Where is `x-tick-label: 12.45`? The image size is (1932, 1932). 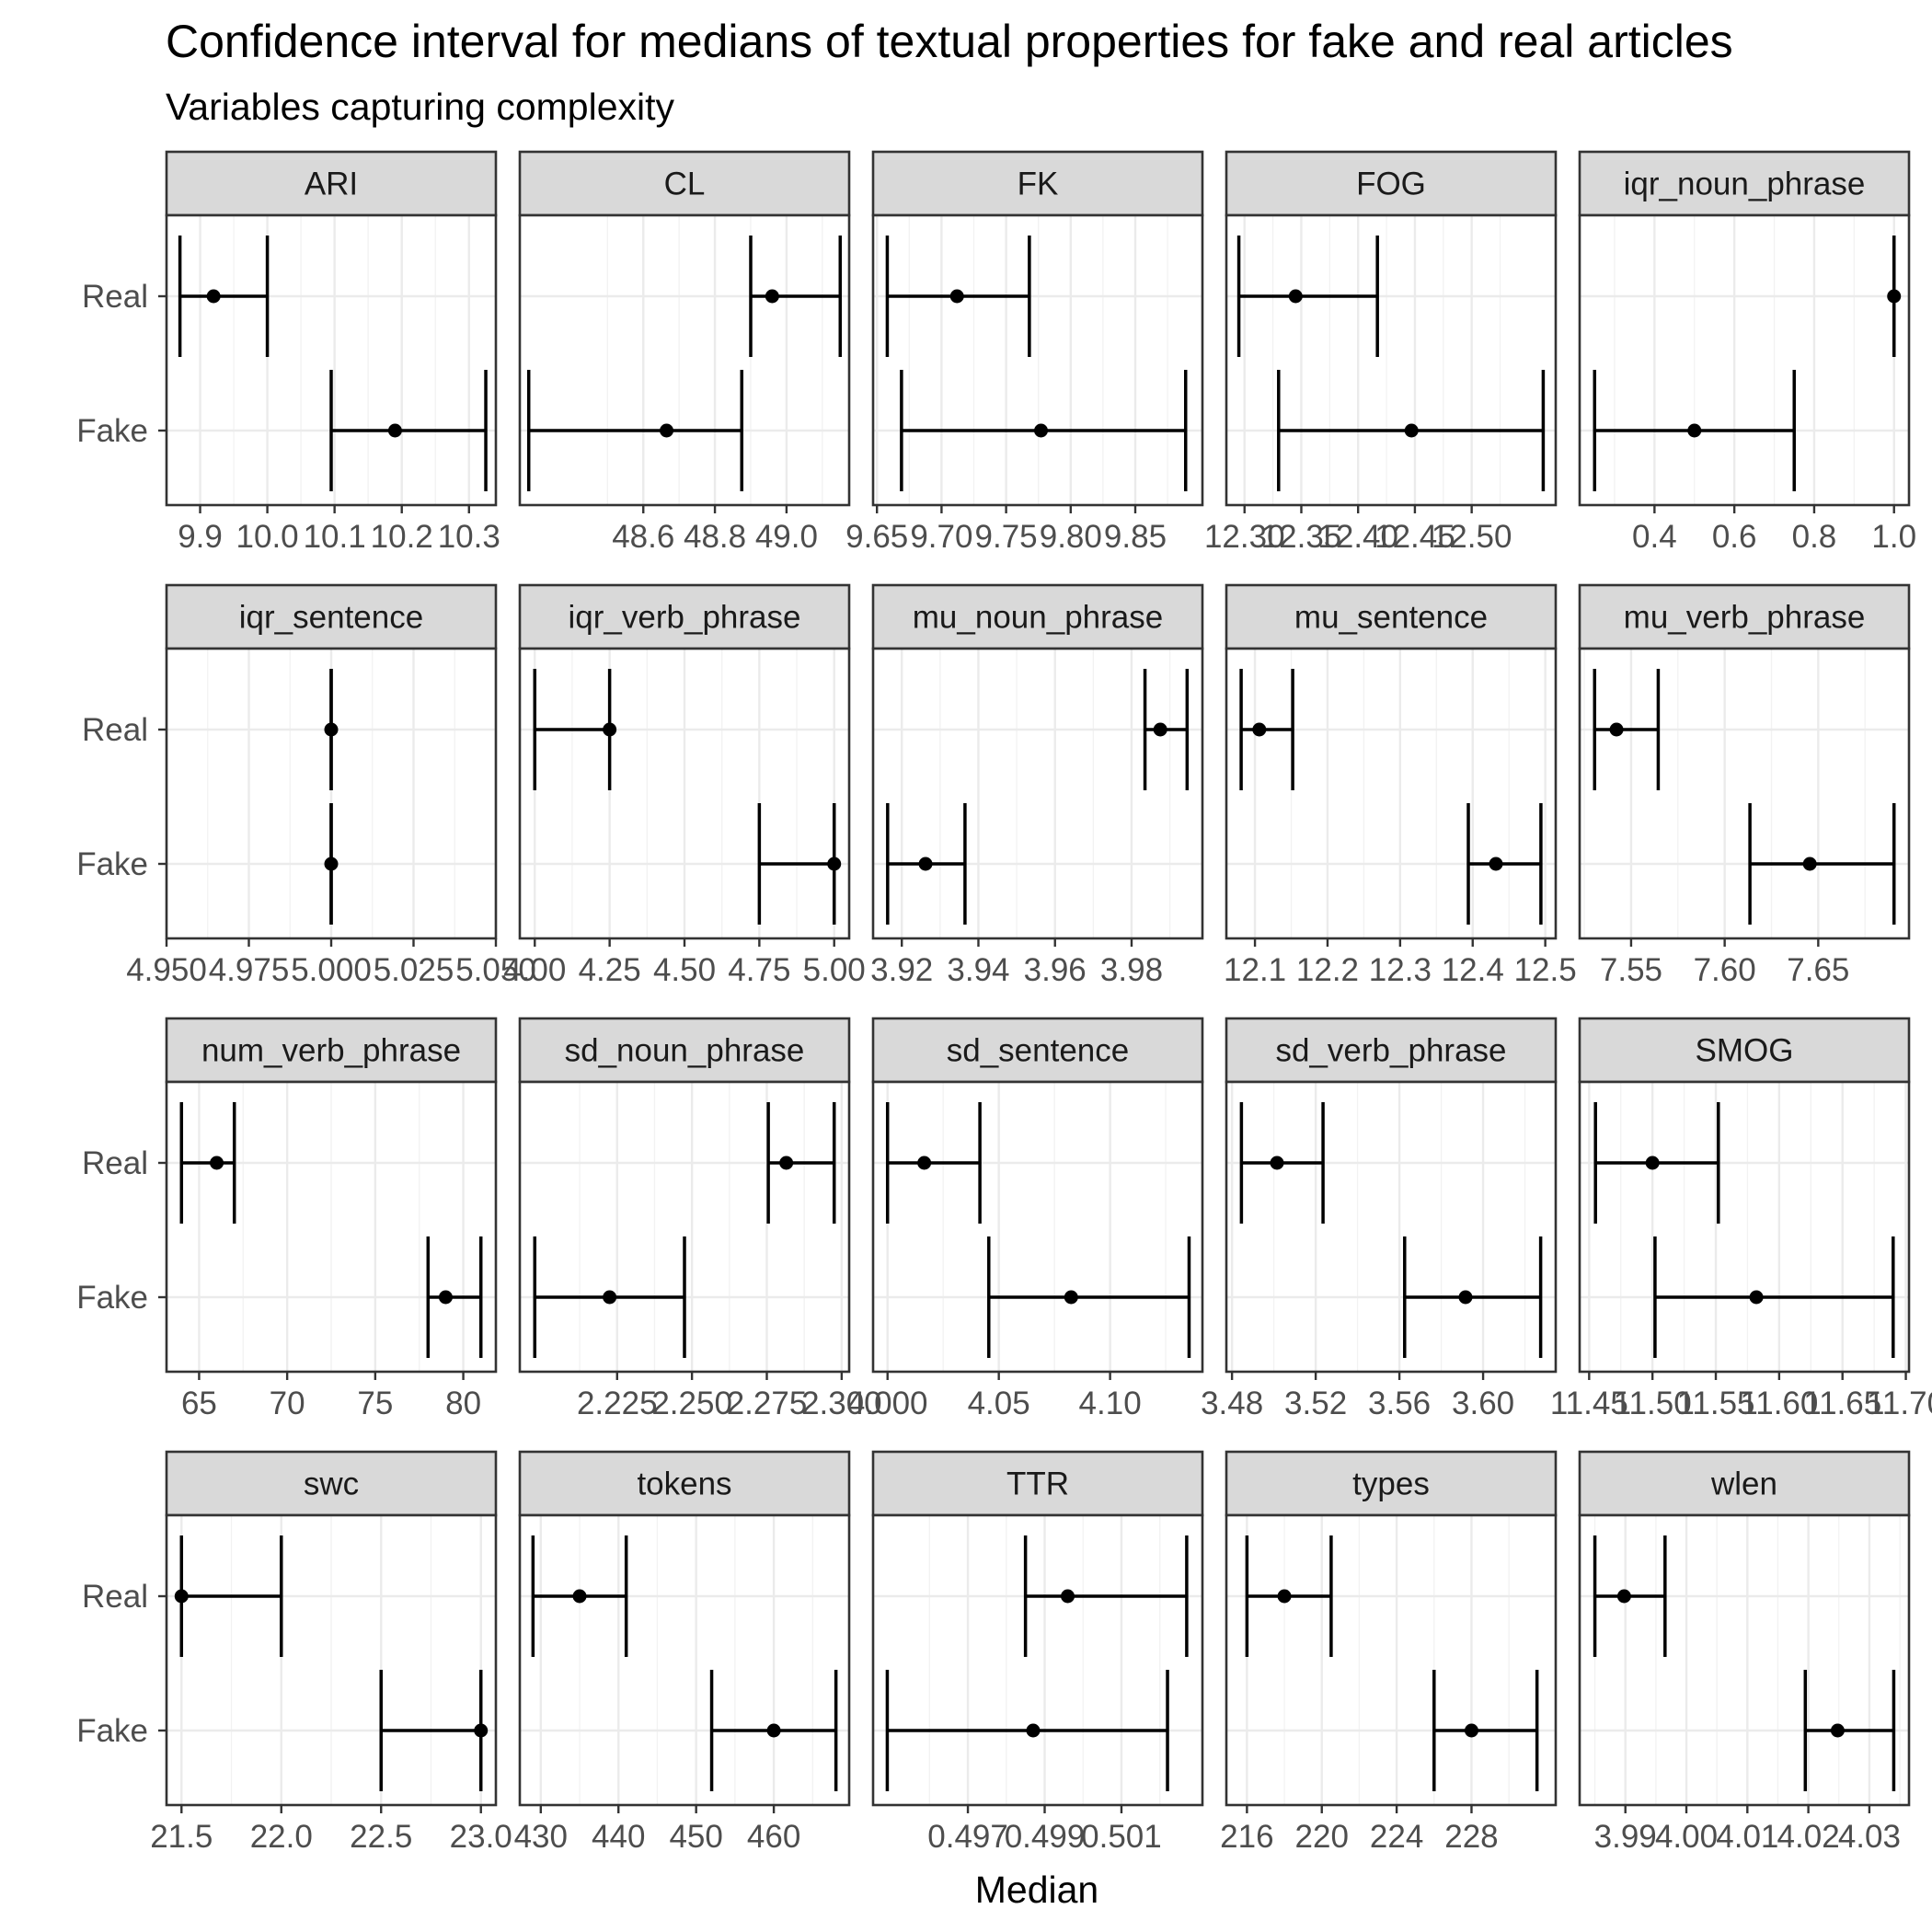 x-tick-label: 12.45 is located at coordinates (1414, 537).